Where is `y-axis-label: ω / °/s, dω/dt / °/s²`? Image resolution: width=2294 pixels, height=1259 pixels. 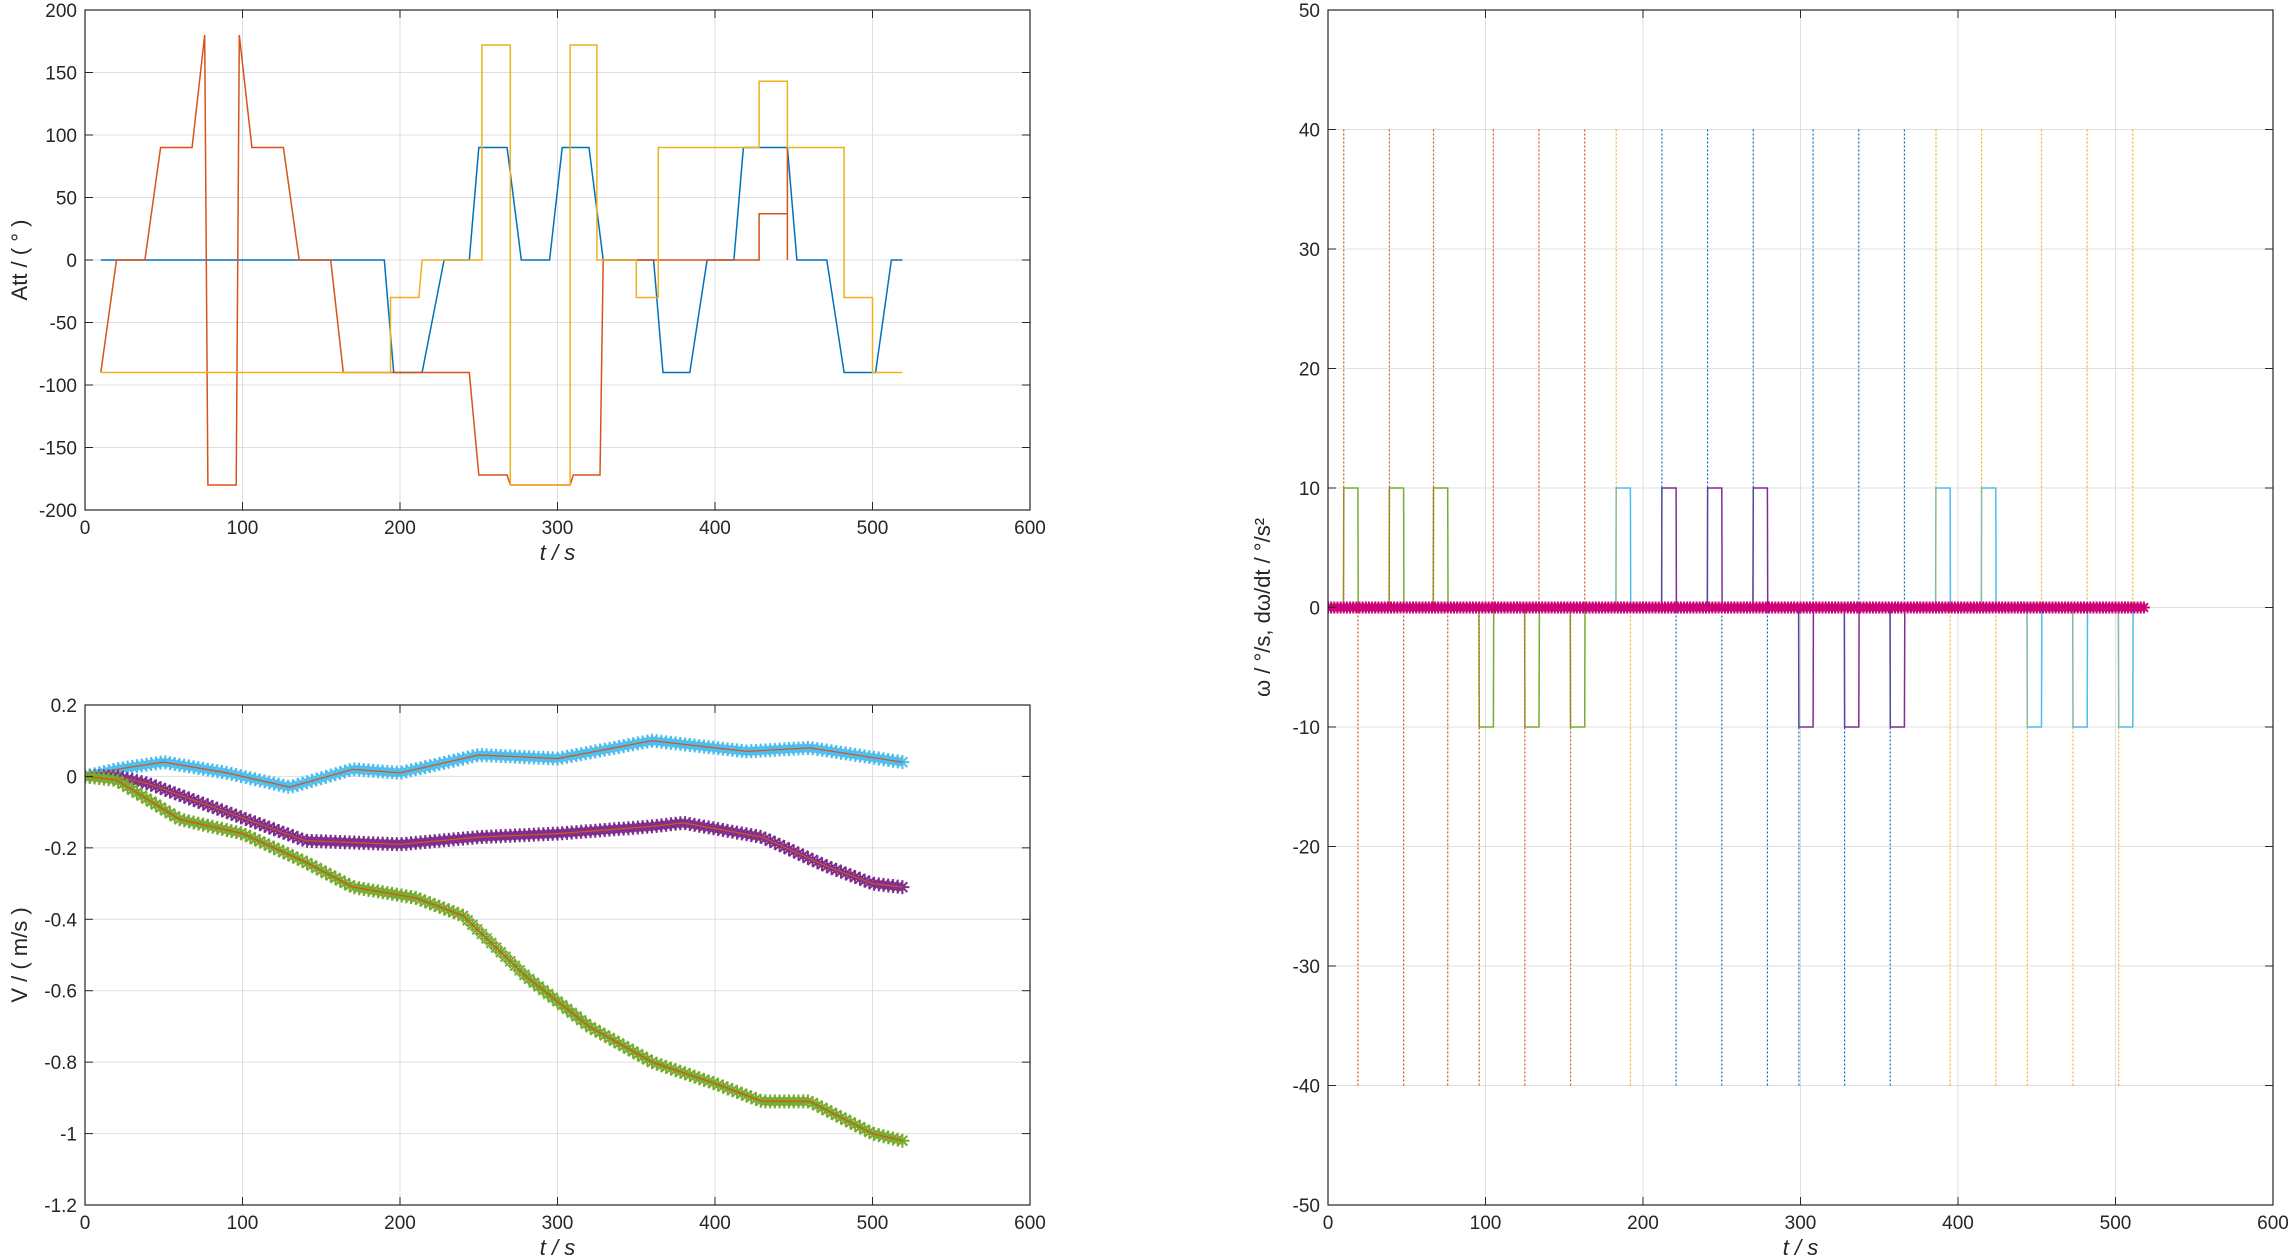 y-axis-label: ω / °/s, dω/dt / °/s² is located at coordinates (1262, 607).